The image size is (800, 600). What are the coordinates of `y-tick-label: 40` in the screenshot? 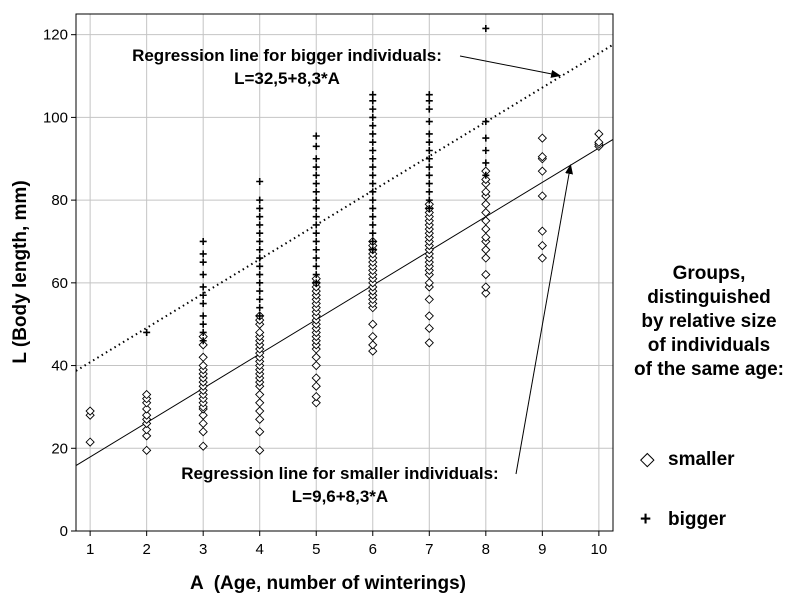 It's located at (59, 366).